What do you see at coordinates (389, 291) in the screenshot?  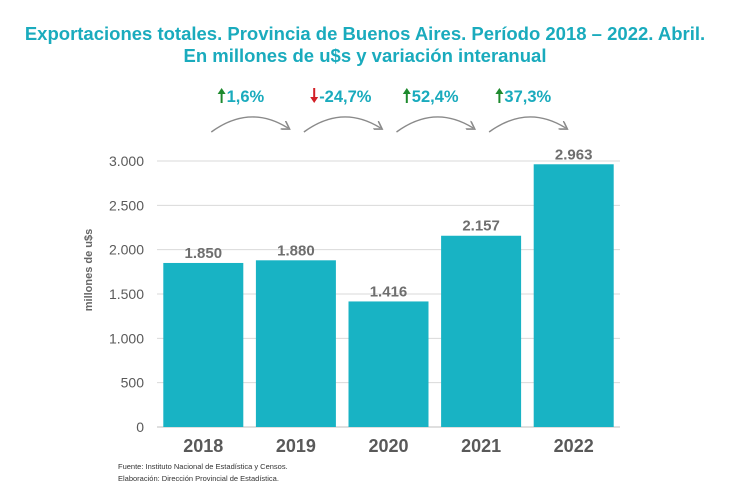 I see `data-label: 1.416` at bounding box center [389, 291].